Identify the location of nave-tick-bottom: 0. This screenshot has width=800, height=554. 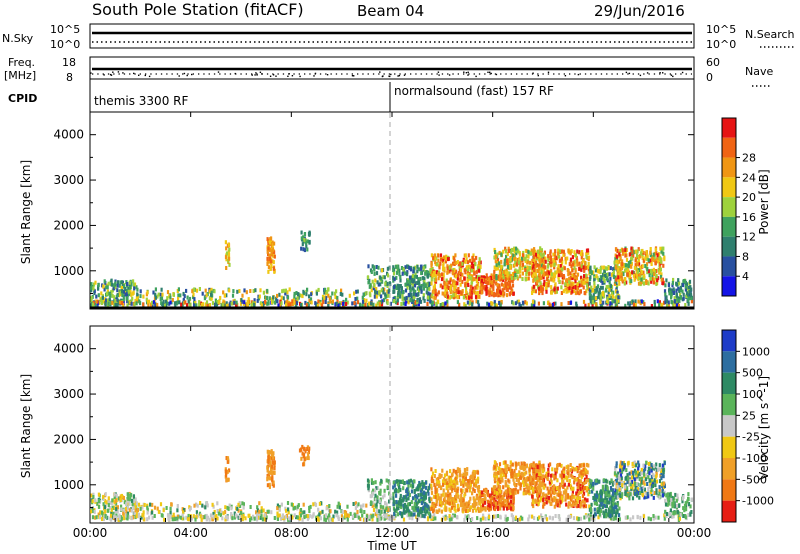
(709, 77).